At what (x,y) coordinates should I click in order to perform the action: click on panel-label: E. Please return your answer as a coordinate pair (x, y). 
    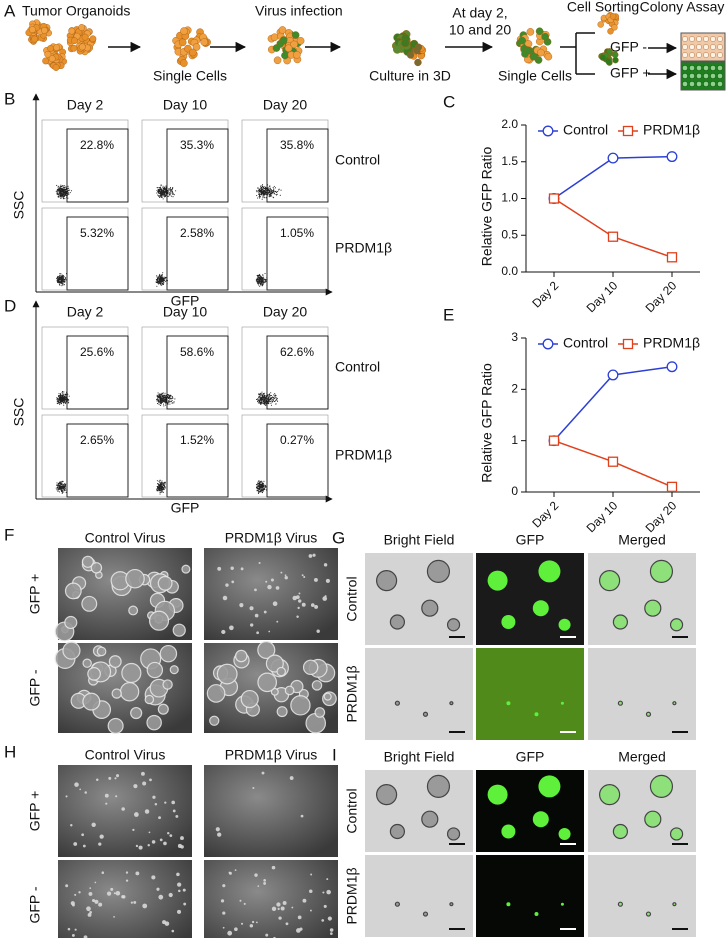
    Looking at the image, I should click on (448, 314).